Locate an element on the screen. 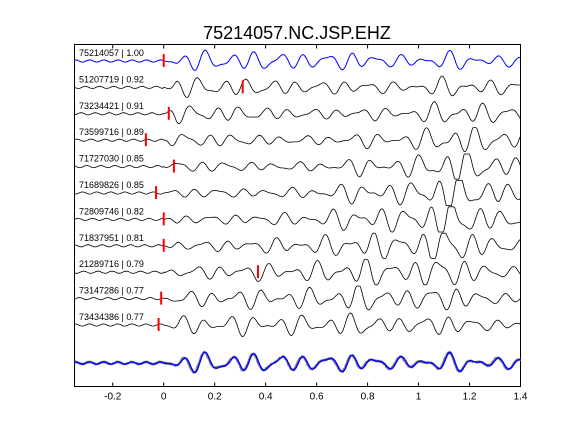  x-tick-label: 1.2 is located at coordinates (470, 397).